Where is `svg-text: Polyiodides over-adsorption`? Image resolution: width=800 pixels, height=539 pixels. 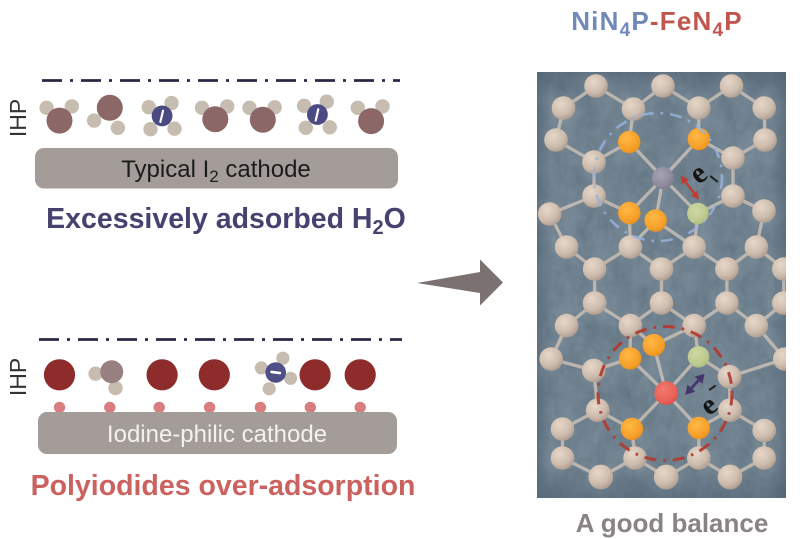
svg-text: Polyiodides over-adsorption is located at coordinates (223, 486).